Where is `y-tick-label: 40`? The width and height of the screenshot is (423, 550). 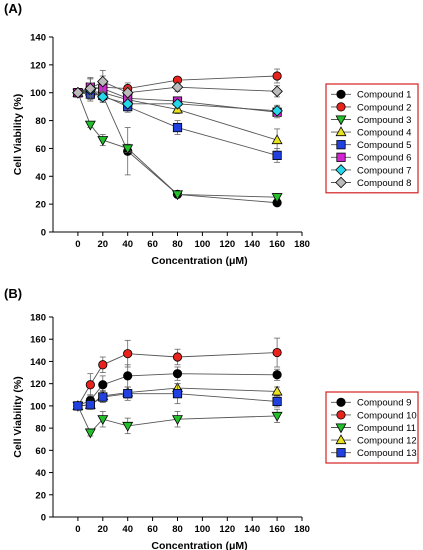 y-tick-label: 40 is located at coordinates (40, 177).